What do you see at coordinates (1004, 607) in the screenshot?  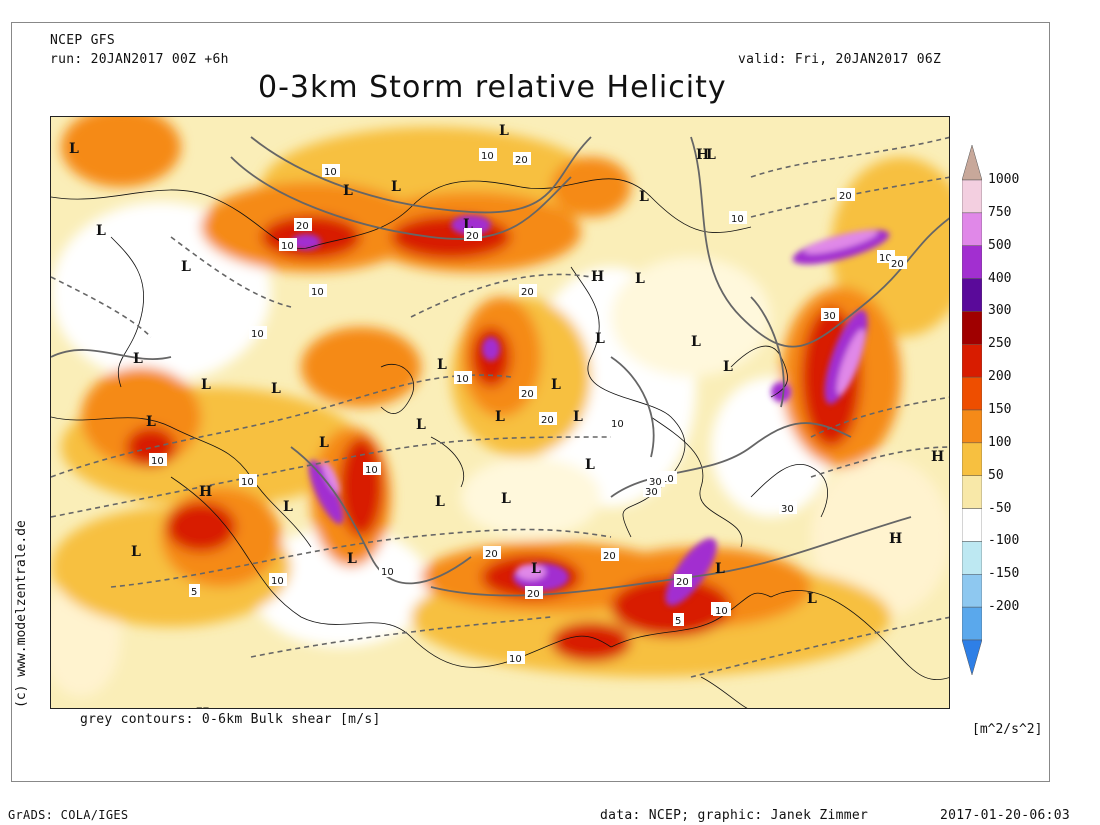 I see `colorbar-level-label: -200` at bounding box center [1004, 607].